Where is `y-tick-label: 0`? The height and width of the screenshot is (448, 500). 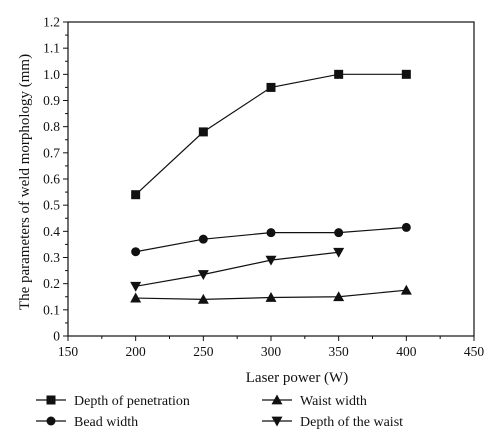
y-tick-label: 0 is located at coordinates (56, 336).